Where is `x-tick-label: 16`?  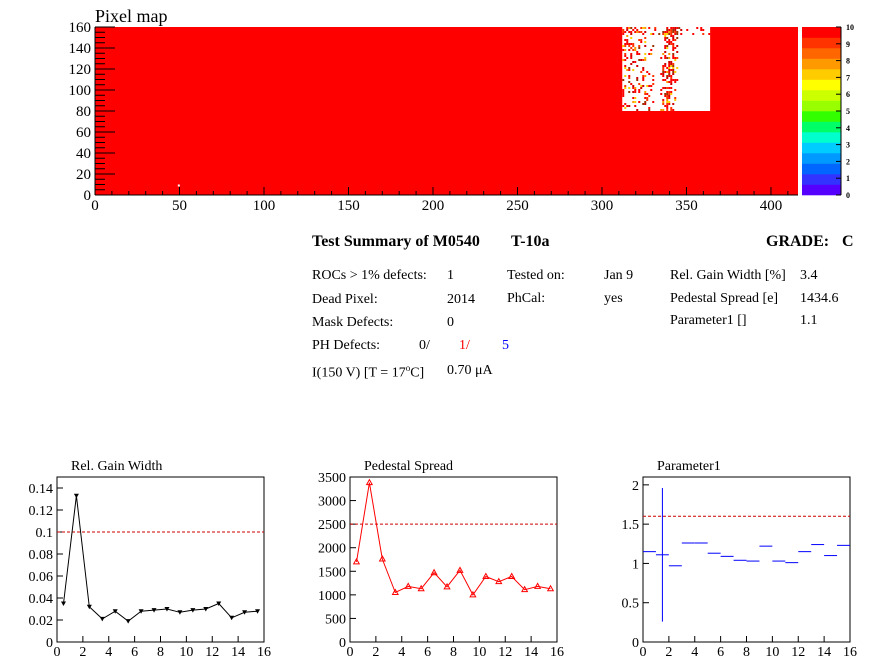
x-tick-label: 16 is located at coordinates (557, 652).